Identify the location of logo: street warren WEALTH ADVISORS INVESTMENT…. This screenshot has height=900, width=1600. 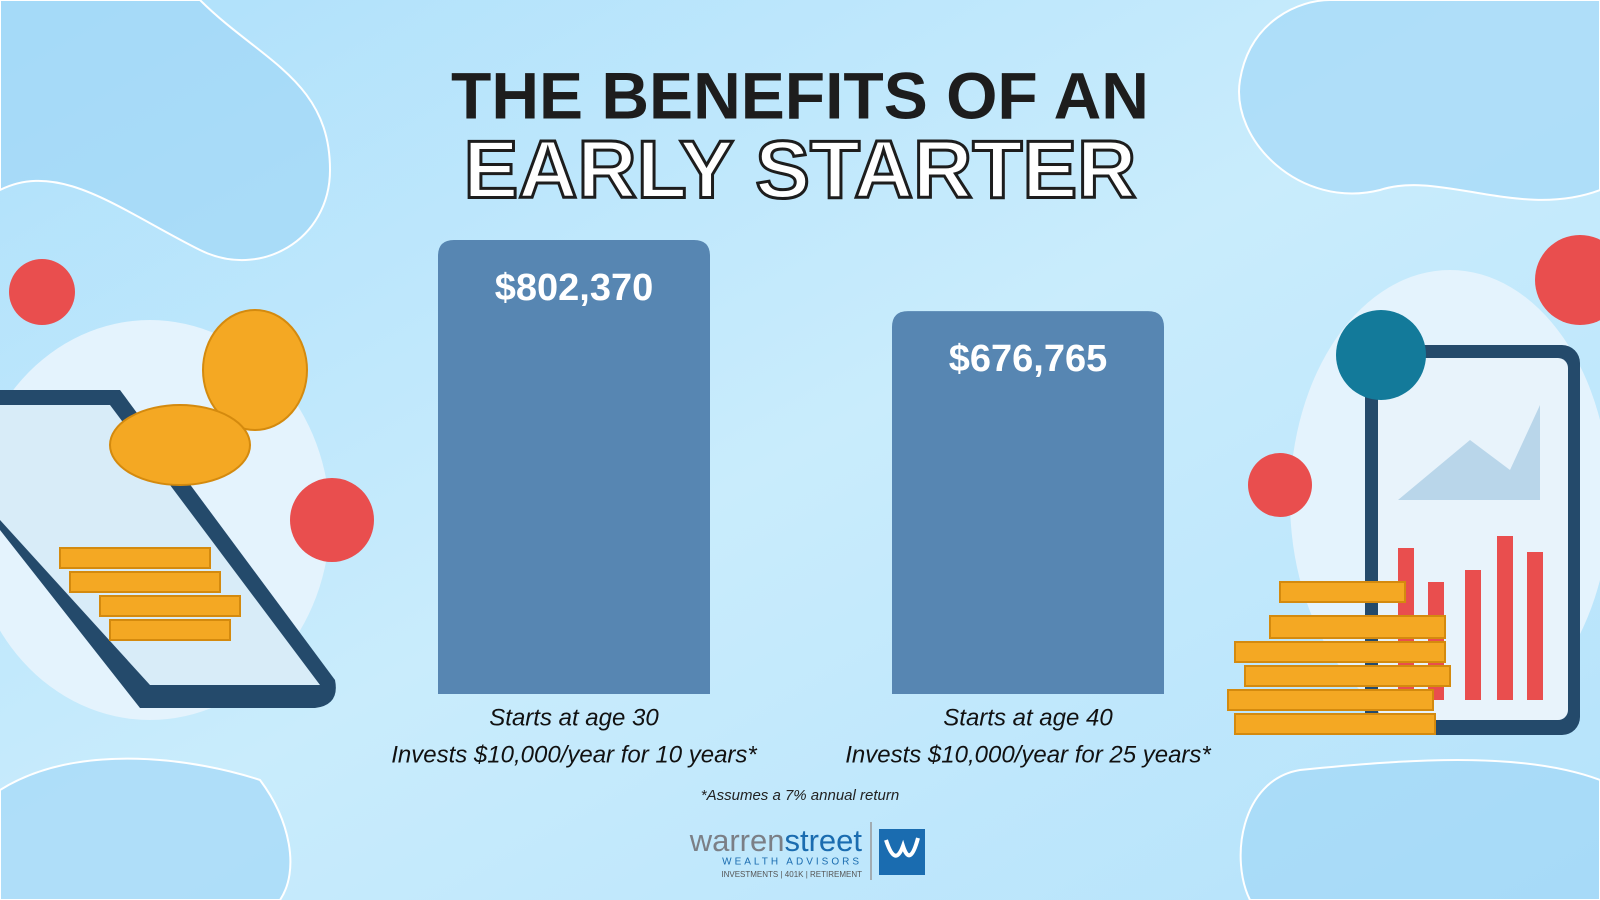
(807, 851).